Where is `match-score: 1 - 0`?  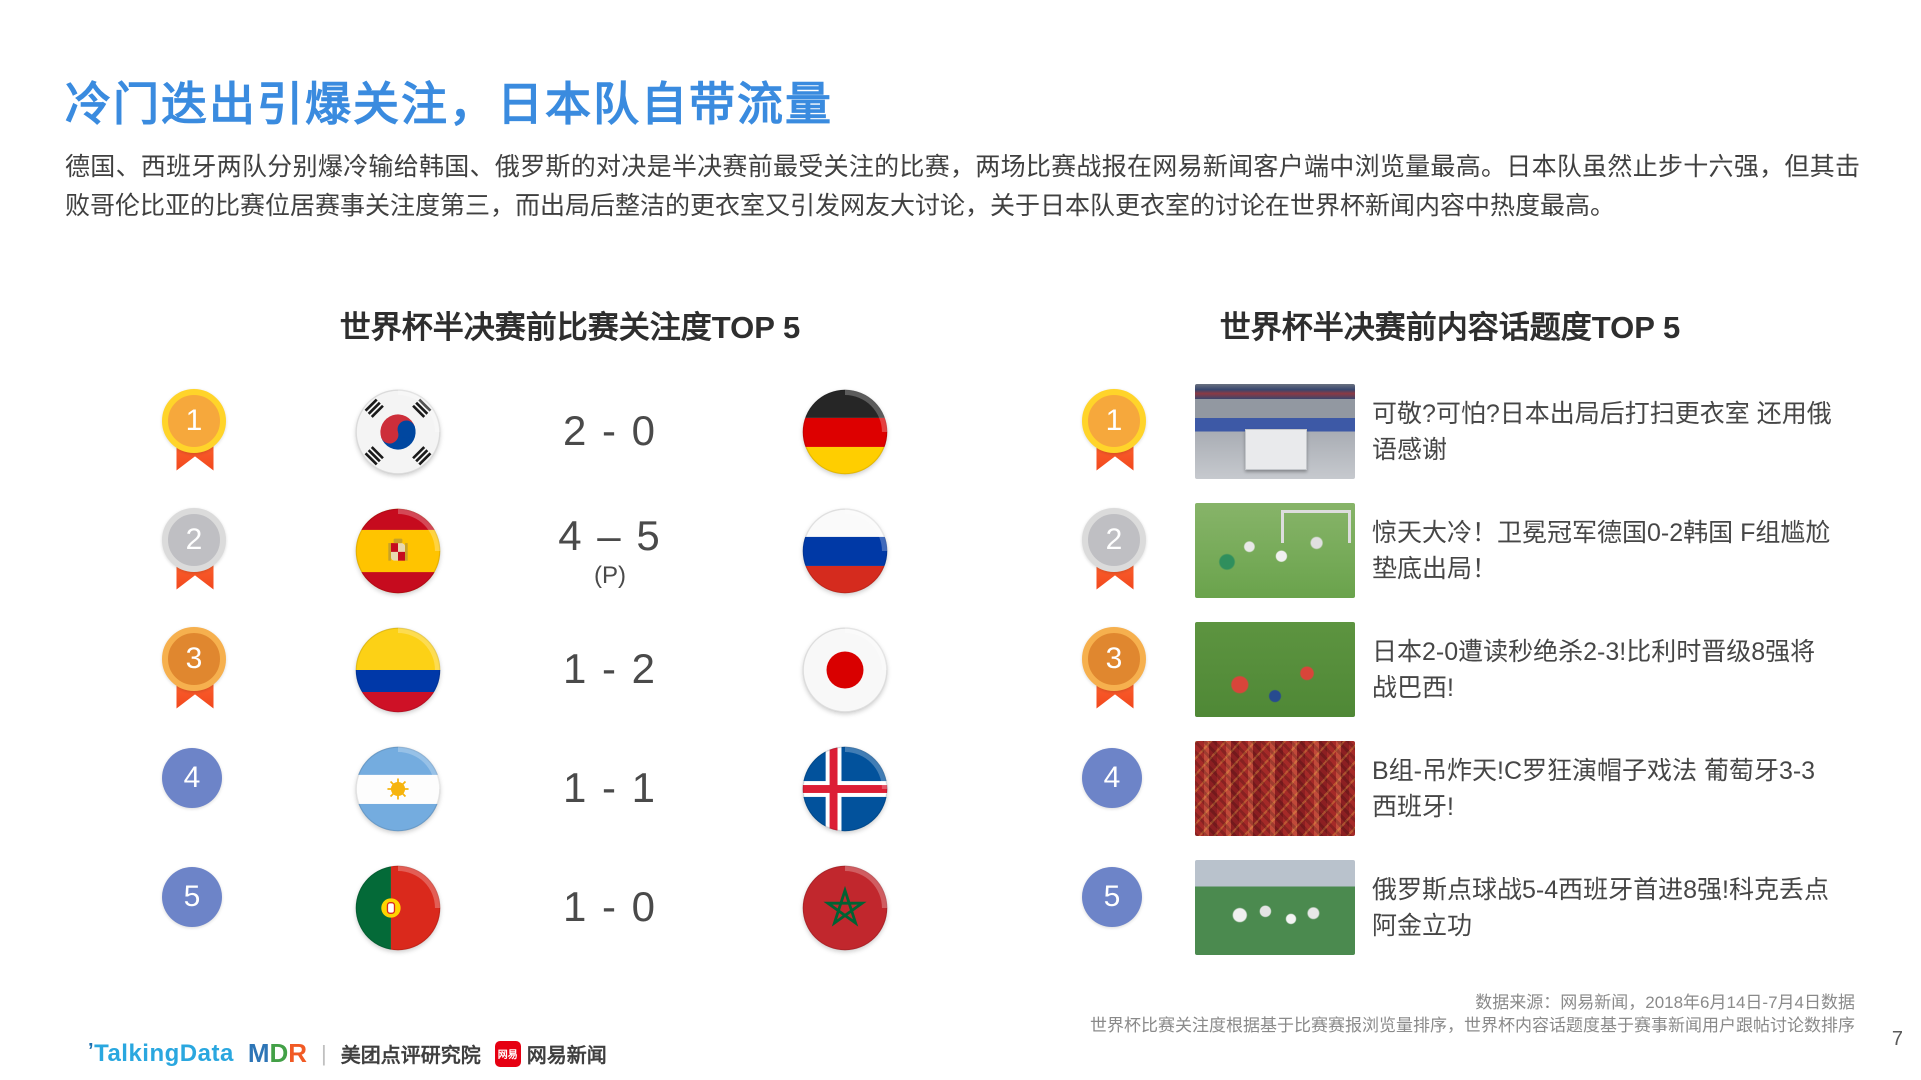
match-score: 1 - 0 is located at coordinates (610, 906).